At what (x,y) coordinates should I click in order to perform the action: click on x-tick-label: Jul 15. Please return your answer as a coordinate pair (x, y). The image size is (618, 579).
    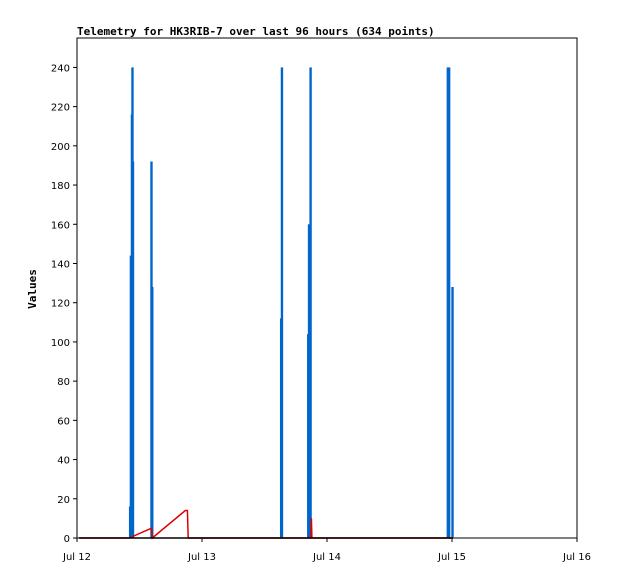
    Looking at the image, I should click on (451, 557).